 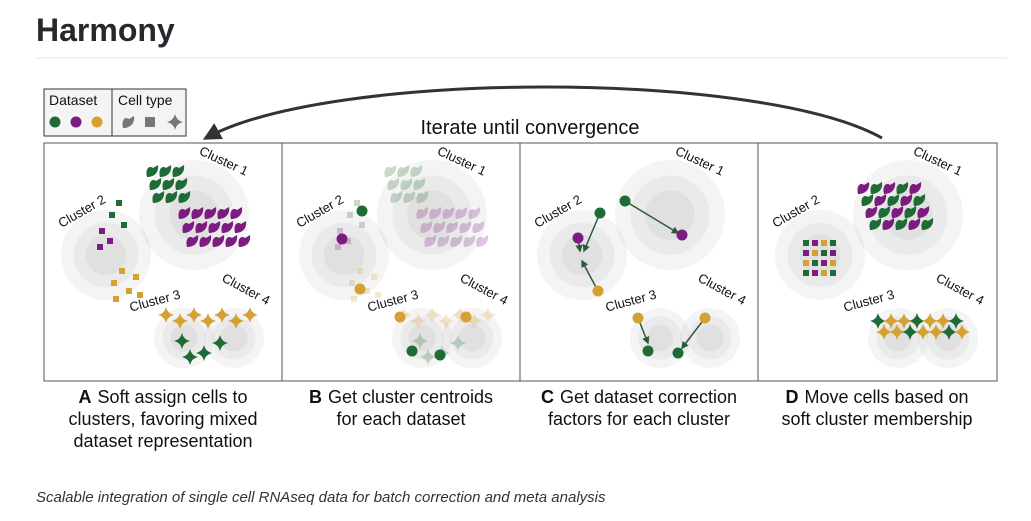 What do you see at coordinates (542, 112) in the screenshot?
I see `iterate-arrow` at bounding box center [542, 112].